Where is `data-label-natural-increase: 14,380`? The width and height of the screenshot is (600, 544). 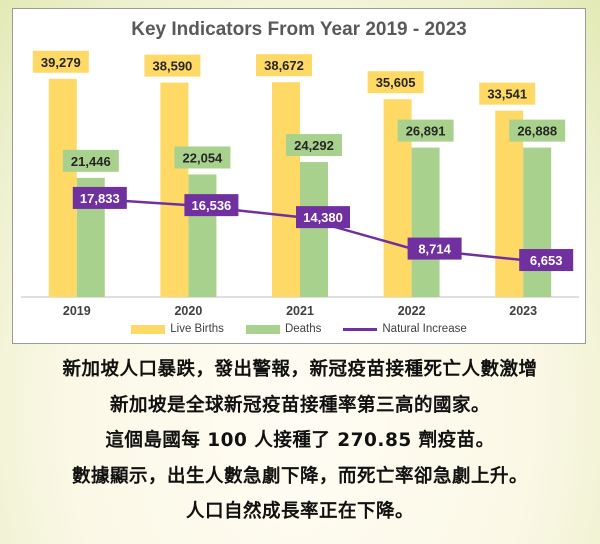
data-label-natural-increase: 14,380 is located at coordinates (323, 217).